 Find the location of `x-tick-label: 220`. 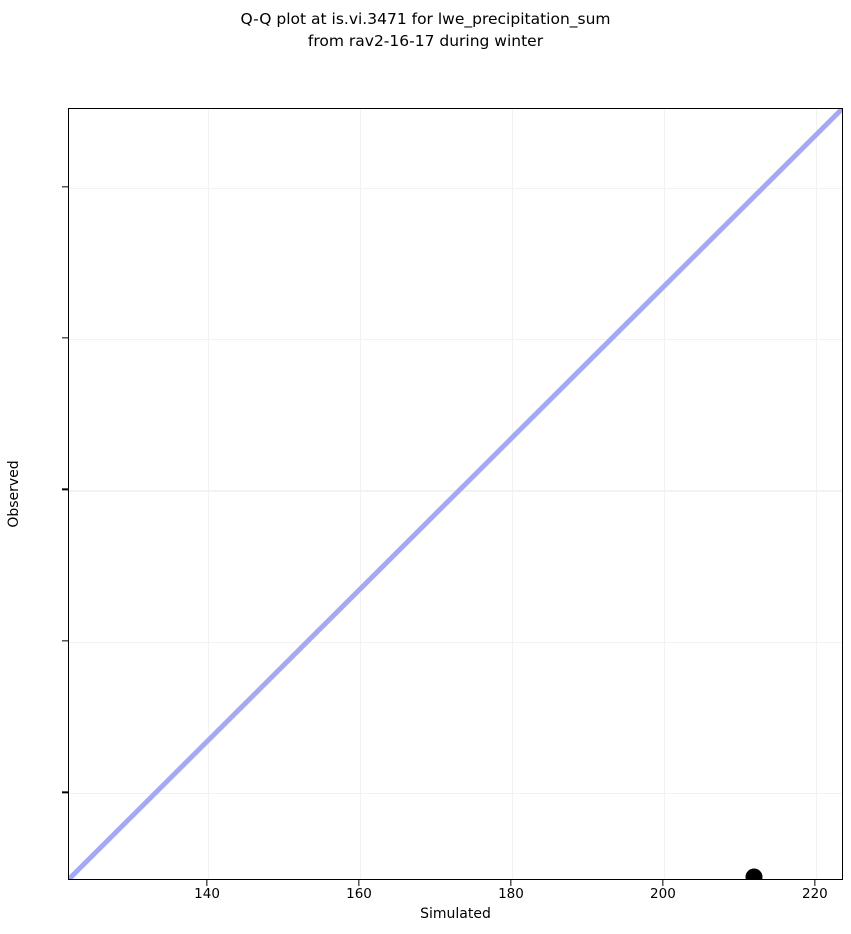

x-tick-label: 220 is located at coordinates (814, 894).